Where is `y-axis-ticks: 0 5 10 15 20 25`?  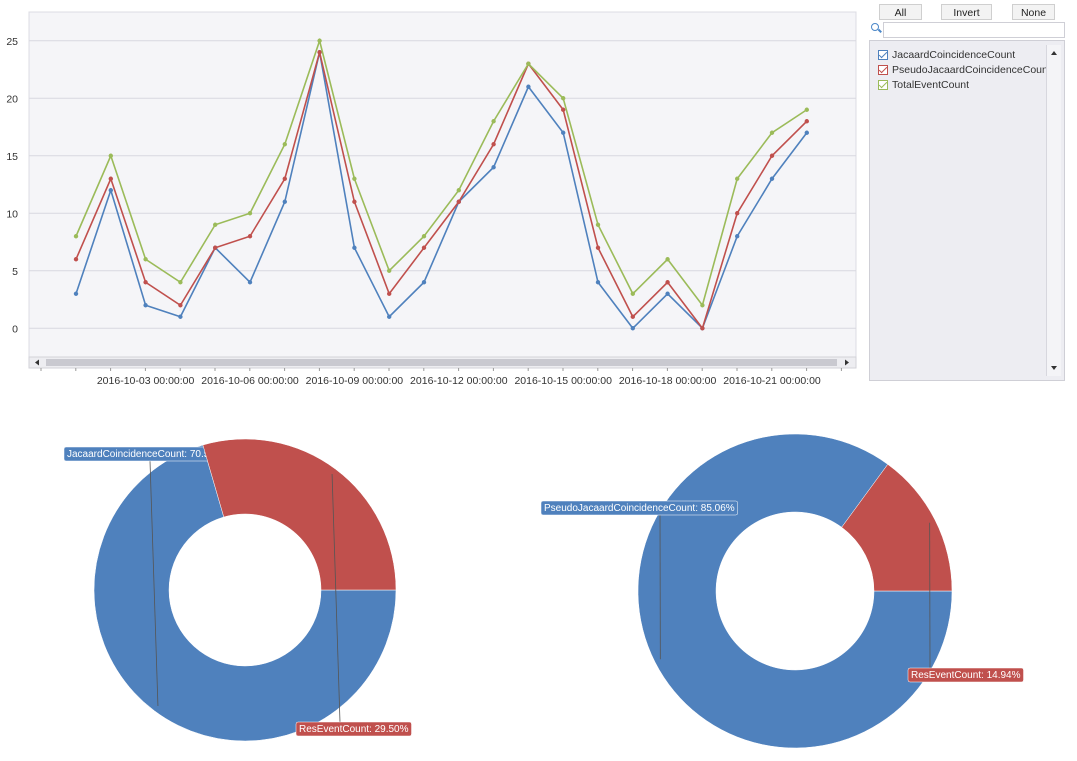 y-axis-ticks: 0 5 10 15 20 25 is located at coordinates (12, 186).